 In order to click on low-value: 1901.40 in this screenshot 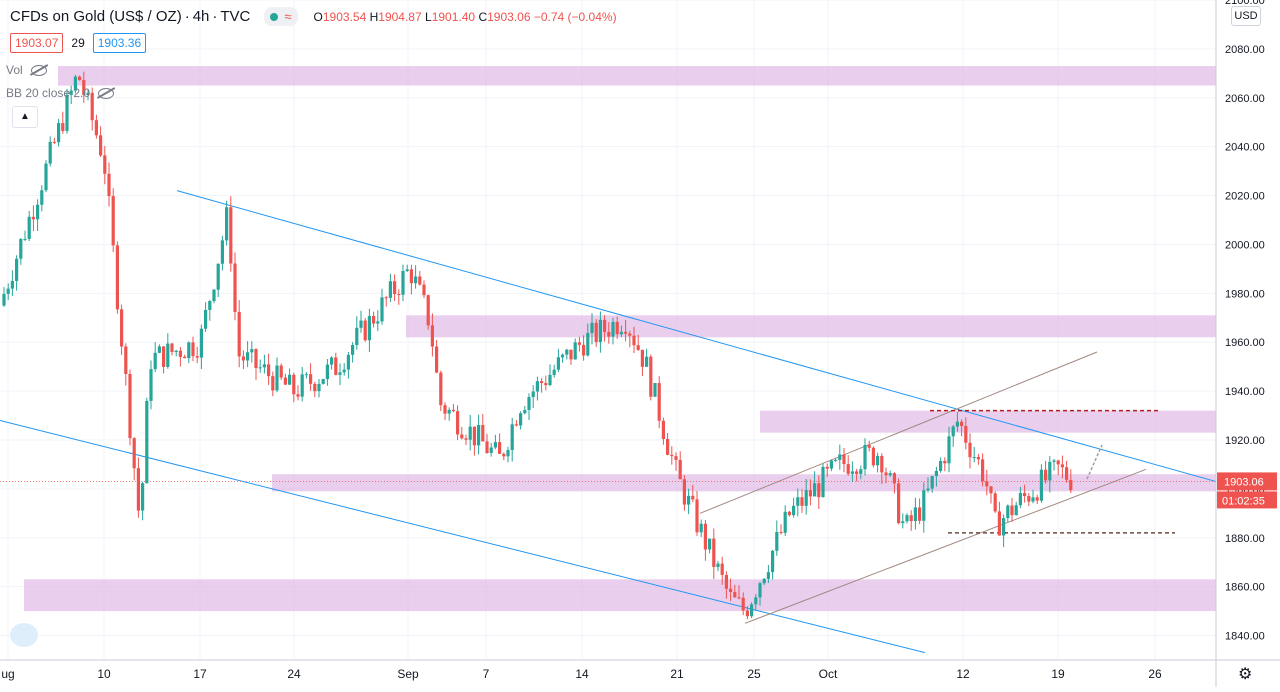, I will do `click(453, 16)`.